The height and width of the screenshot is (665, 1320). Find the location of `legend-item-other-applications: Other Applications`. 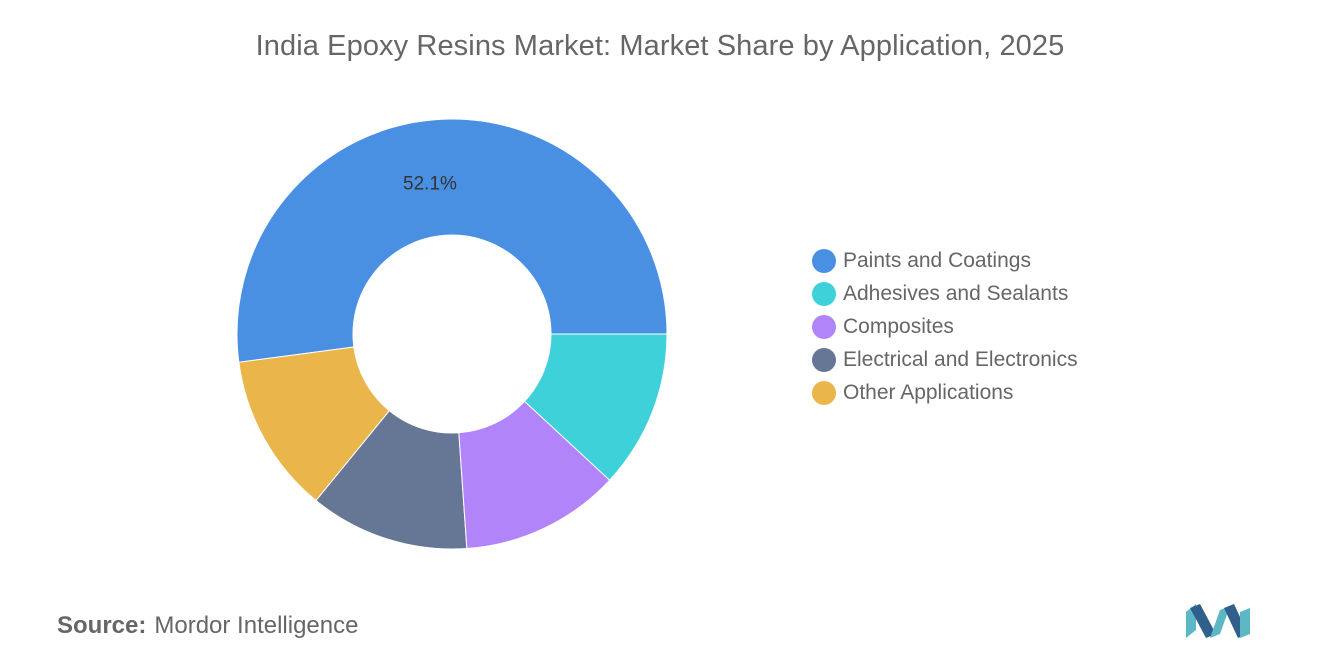

legend-item-other-applications: Other Applications is located at coordinates (945, 392).